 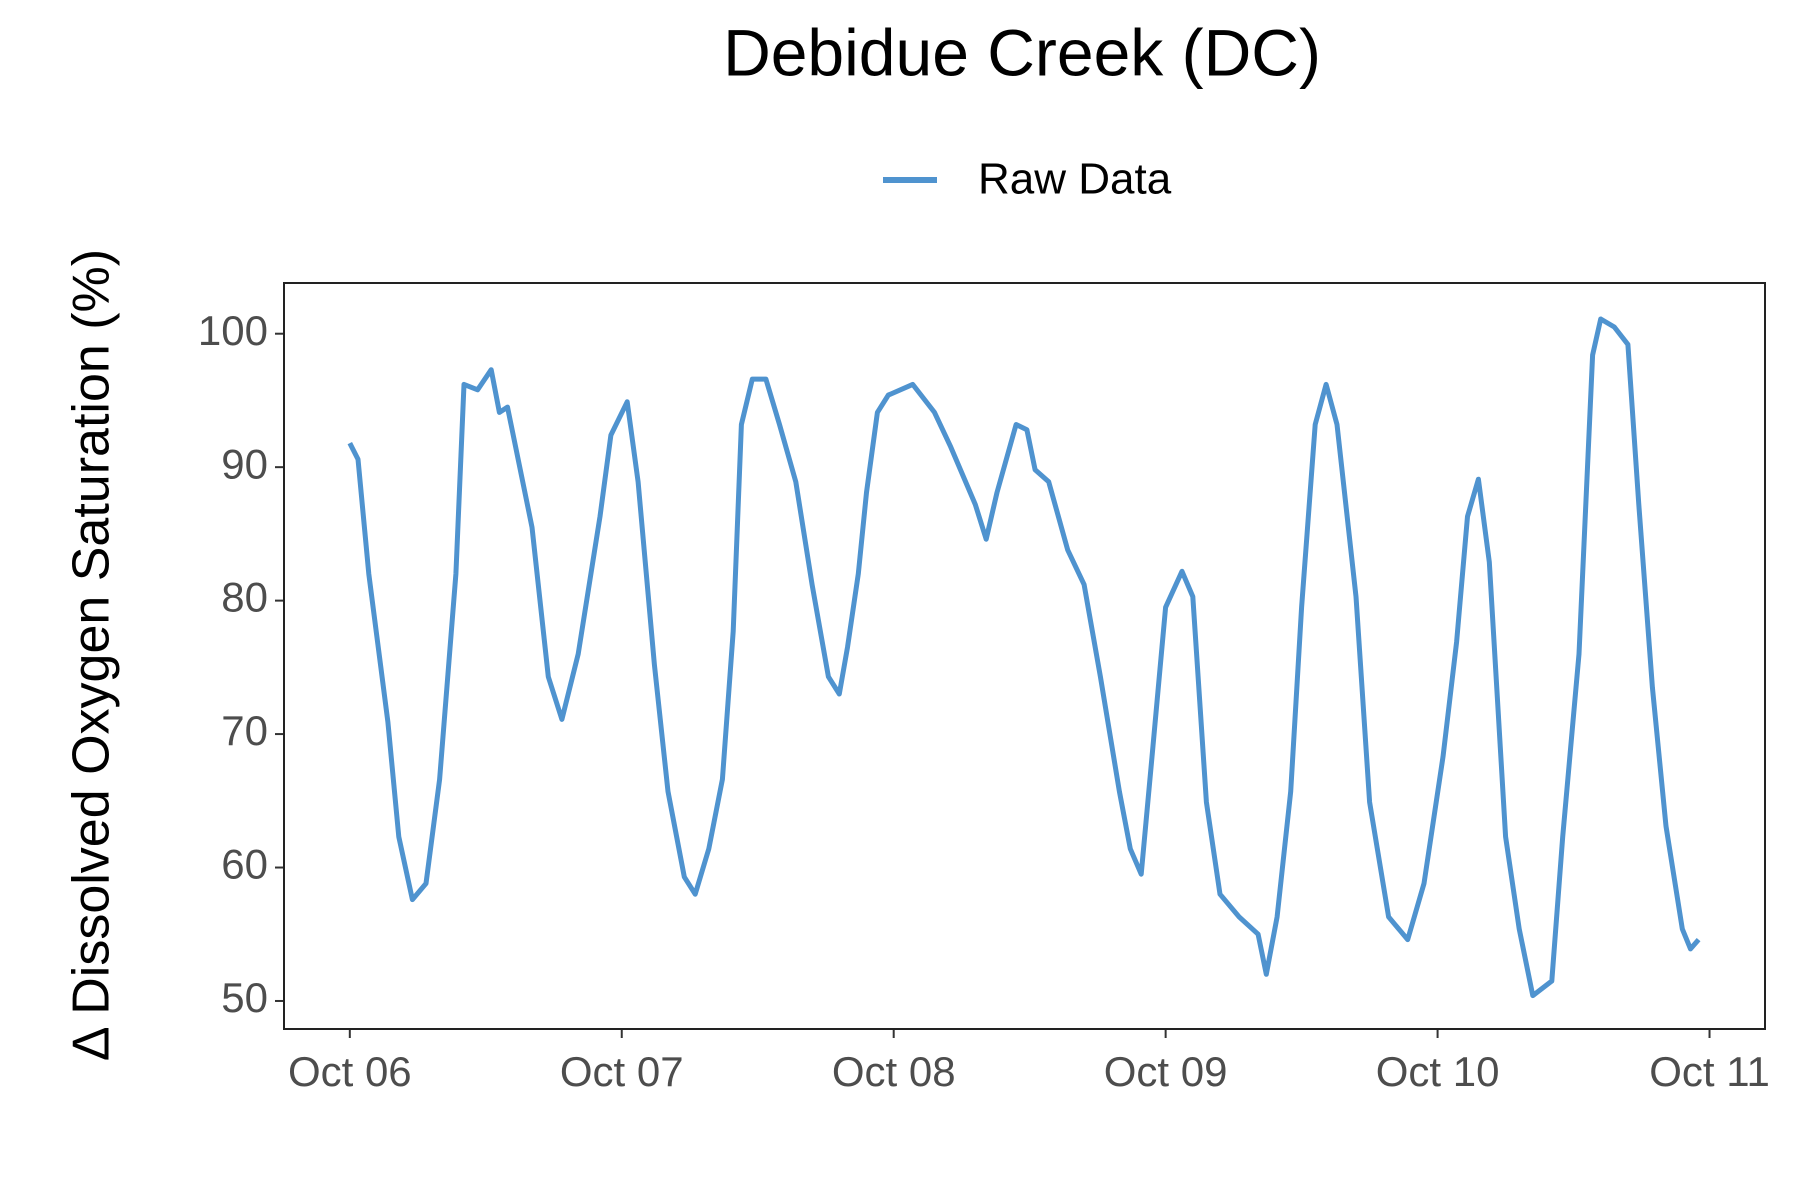 What do you see at coordinates (233, 330) in the screenshot?
I see `y-tick-label: 100` at bounding box center [233, 330].